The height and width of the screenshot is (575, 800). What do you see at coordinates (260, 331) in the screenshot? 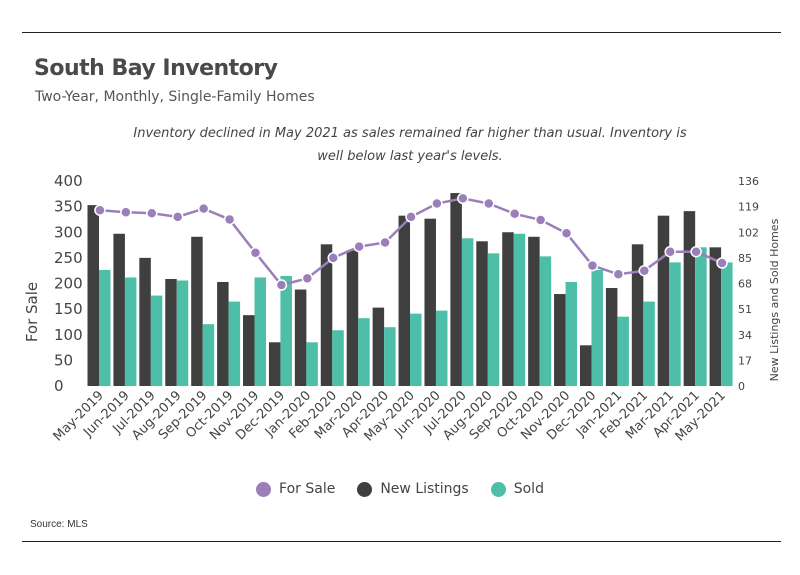
I see `bar-sold-nov-2019` at bounding box center [260, 331].